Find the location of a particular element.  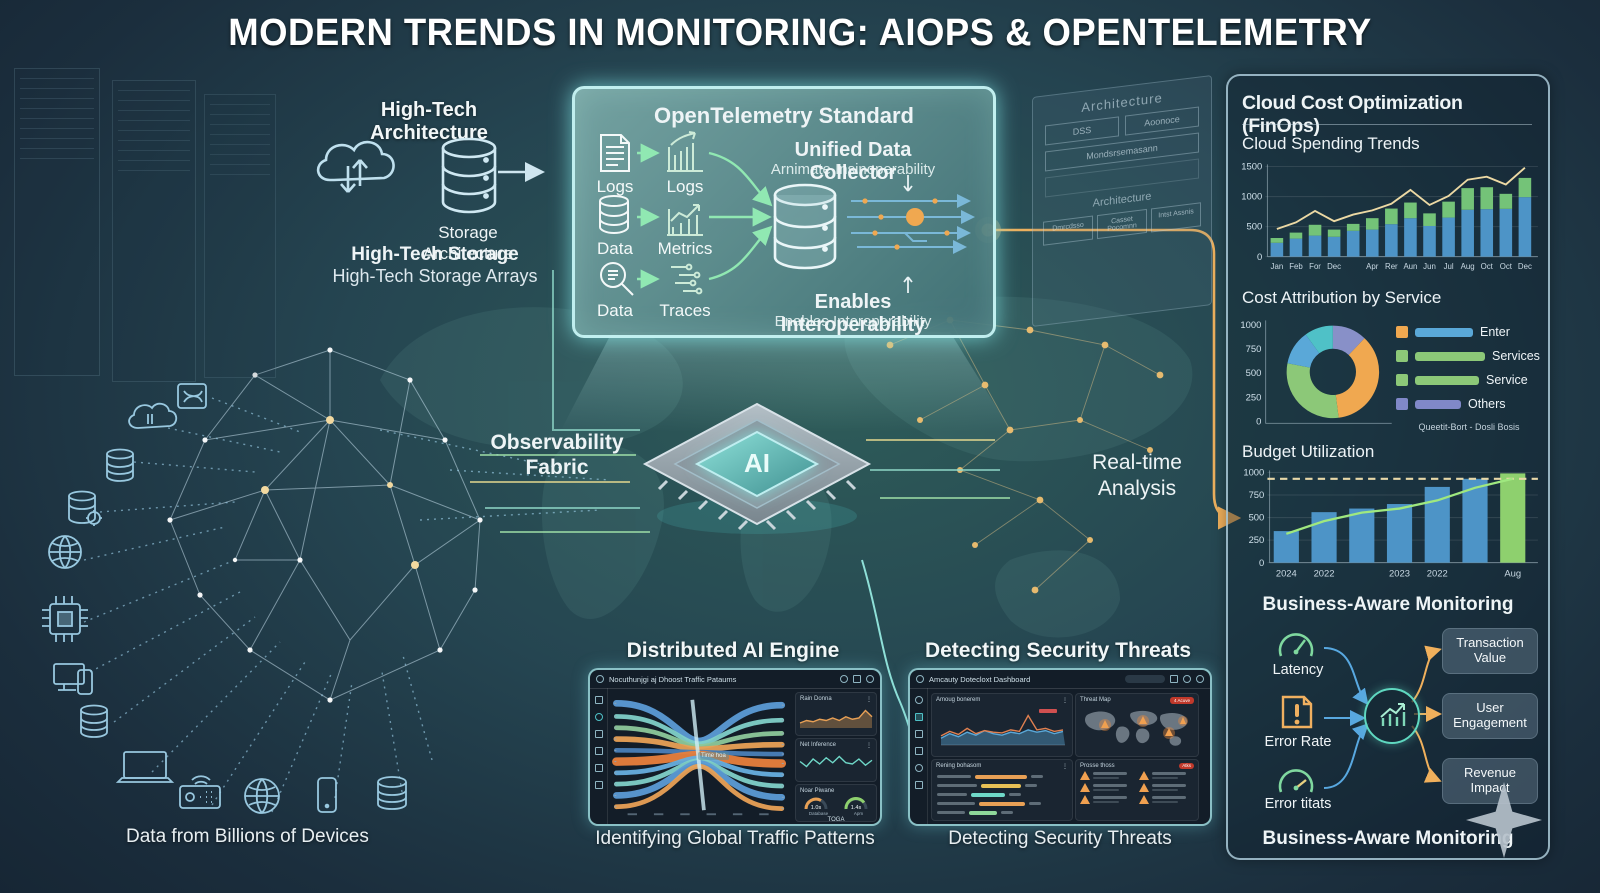

chip-label: AI is located at coordinates (757, 463).